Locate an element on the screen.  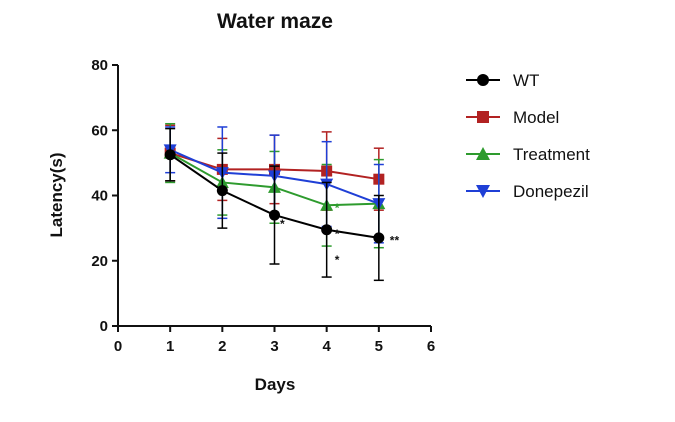
legend-label: Model is located at coordinates (536, 117).